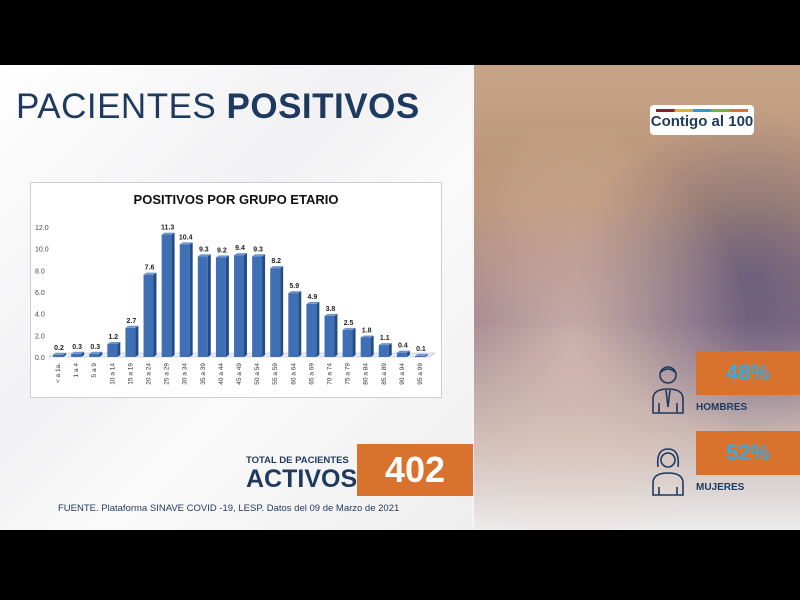 The height and width of the screenshot is (600, 800). I want to click on x-tick-label: 80 a 84, so click(366, 374).